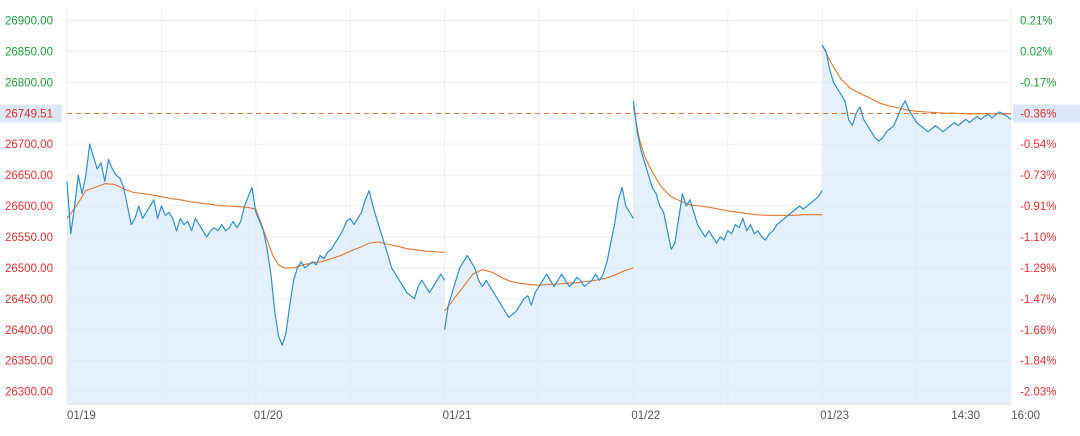  Describe the element at coordinates (29, 331) in the screenshot. I see `y-tick-label-left: 26400.00` at that location.